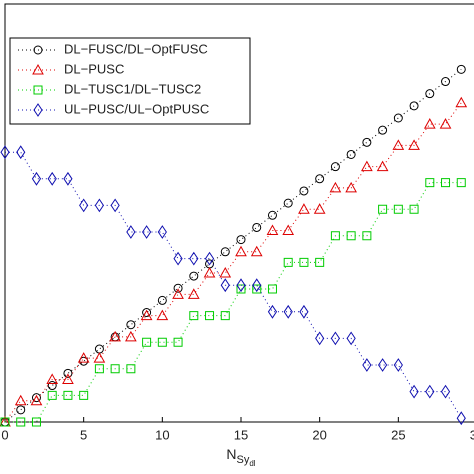 This screenshot has width=474, height=474. What do you see at coordinates (319, 434) in the screenshot?
I see `x-tick-label: 20` at bounding box center [319, 434].